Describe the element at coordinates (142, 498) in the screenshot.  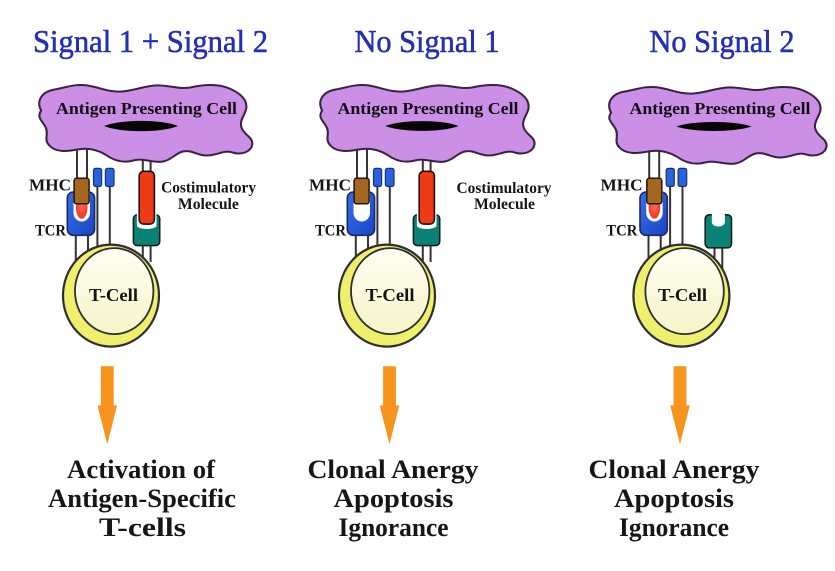
I see `svg-text: Antigen-Specific` at that location.